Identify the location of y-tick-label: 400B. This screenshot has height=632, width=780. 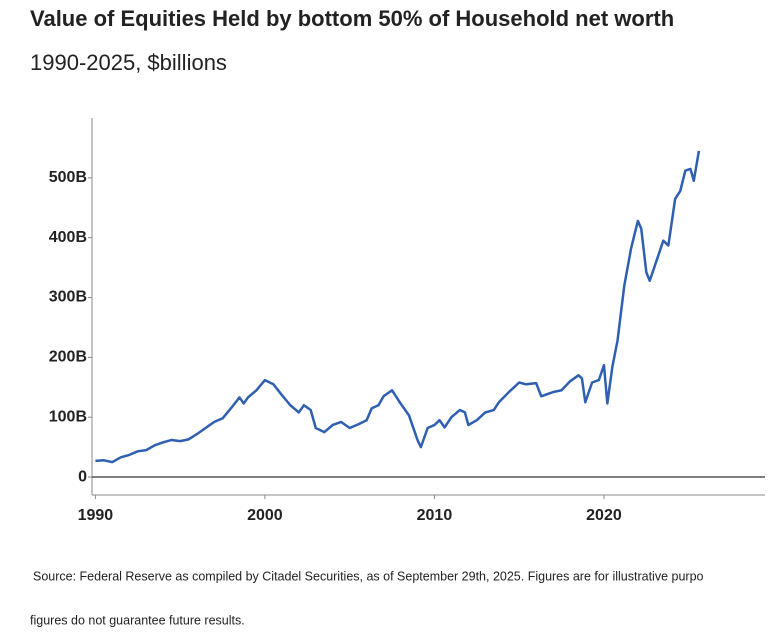
(68, 237).